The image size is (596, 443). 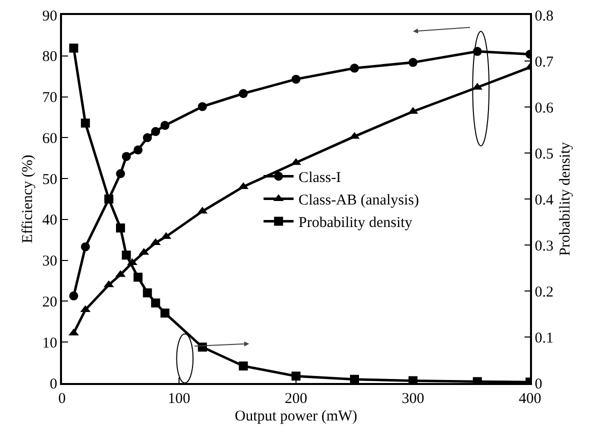 I want to click on x-axis-title: Output power (mW), so click(x=296, y=416).